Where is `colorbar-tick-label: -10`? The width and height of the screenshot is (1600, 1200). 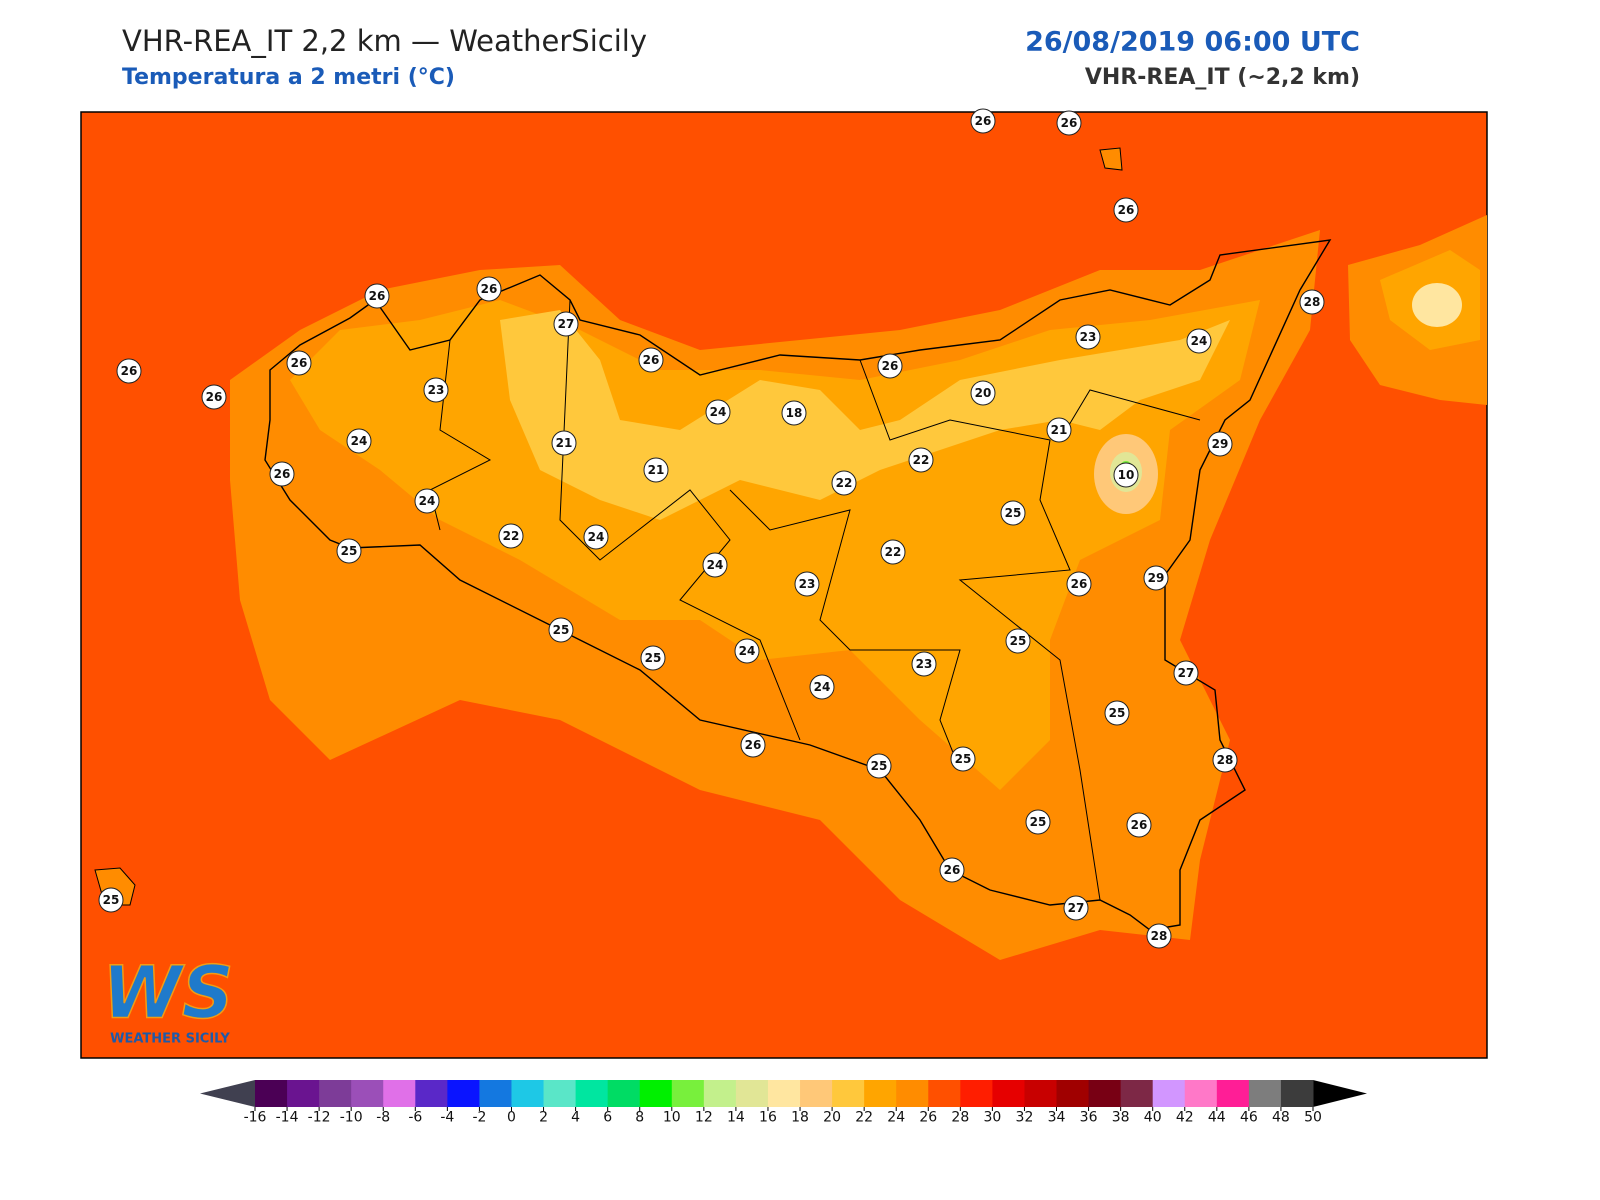 colorbar-tick-label: -10 is located at coordinates (351, 1118).